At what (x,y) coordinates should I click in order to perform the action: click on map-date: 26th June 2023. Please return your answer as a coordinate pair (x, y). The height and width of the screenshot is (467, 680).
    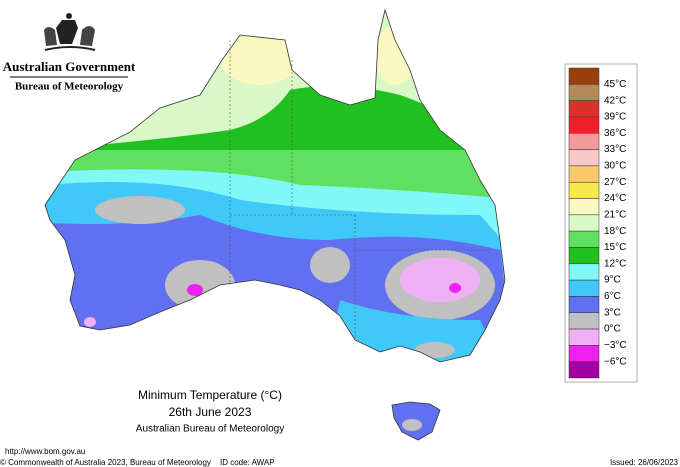
    Looking at the image, I should click on (210, 412).